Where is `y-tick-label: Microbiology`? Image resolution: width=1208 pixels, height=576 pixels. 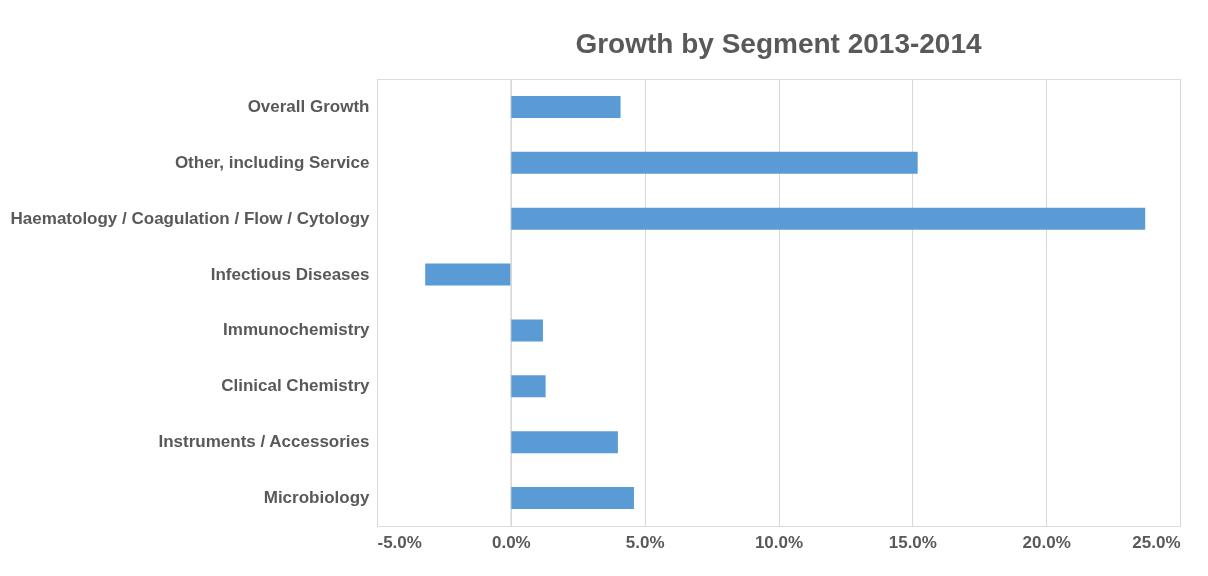
y-tick-label: Microbiology is located at coordinates (317, 498).